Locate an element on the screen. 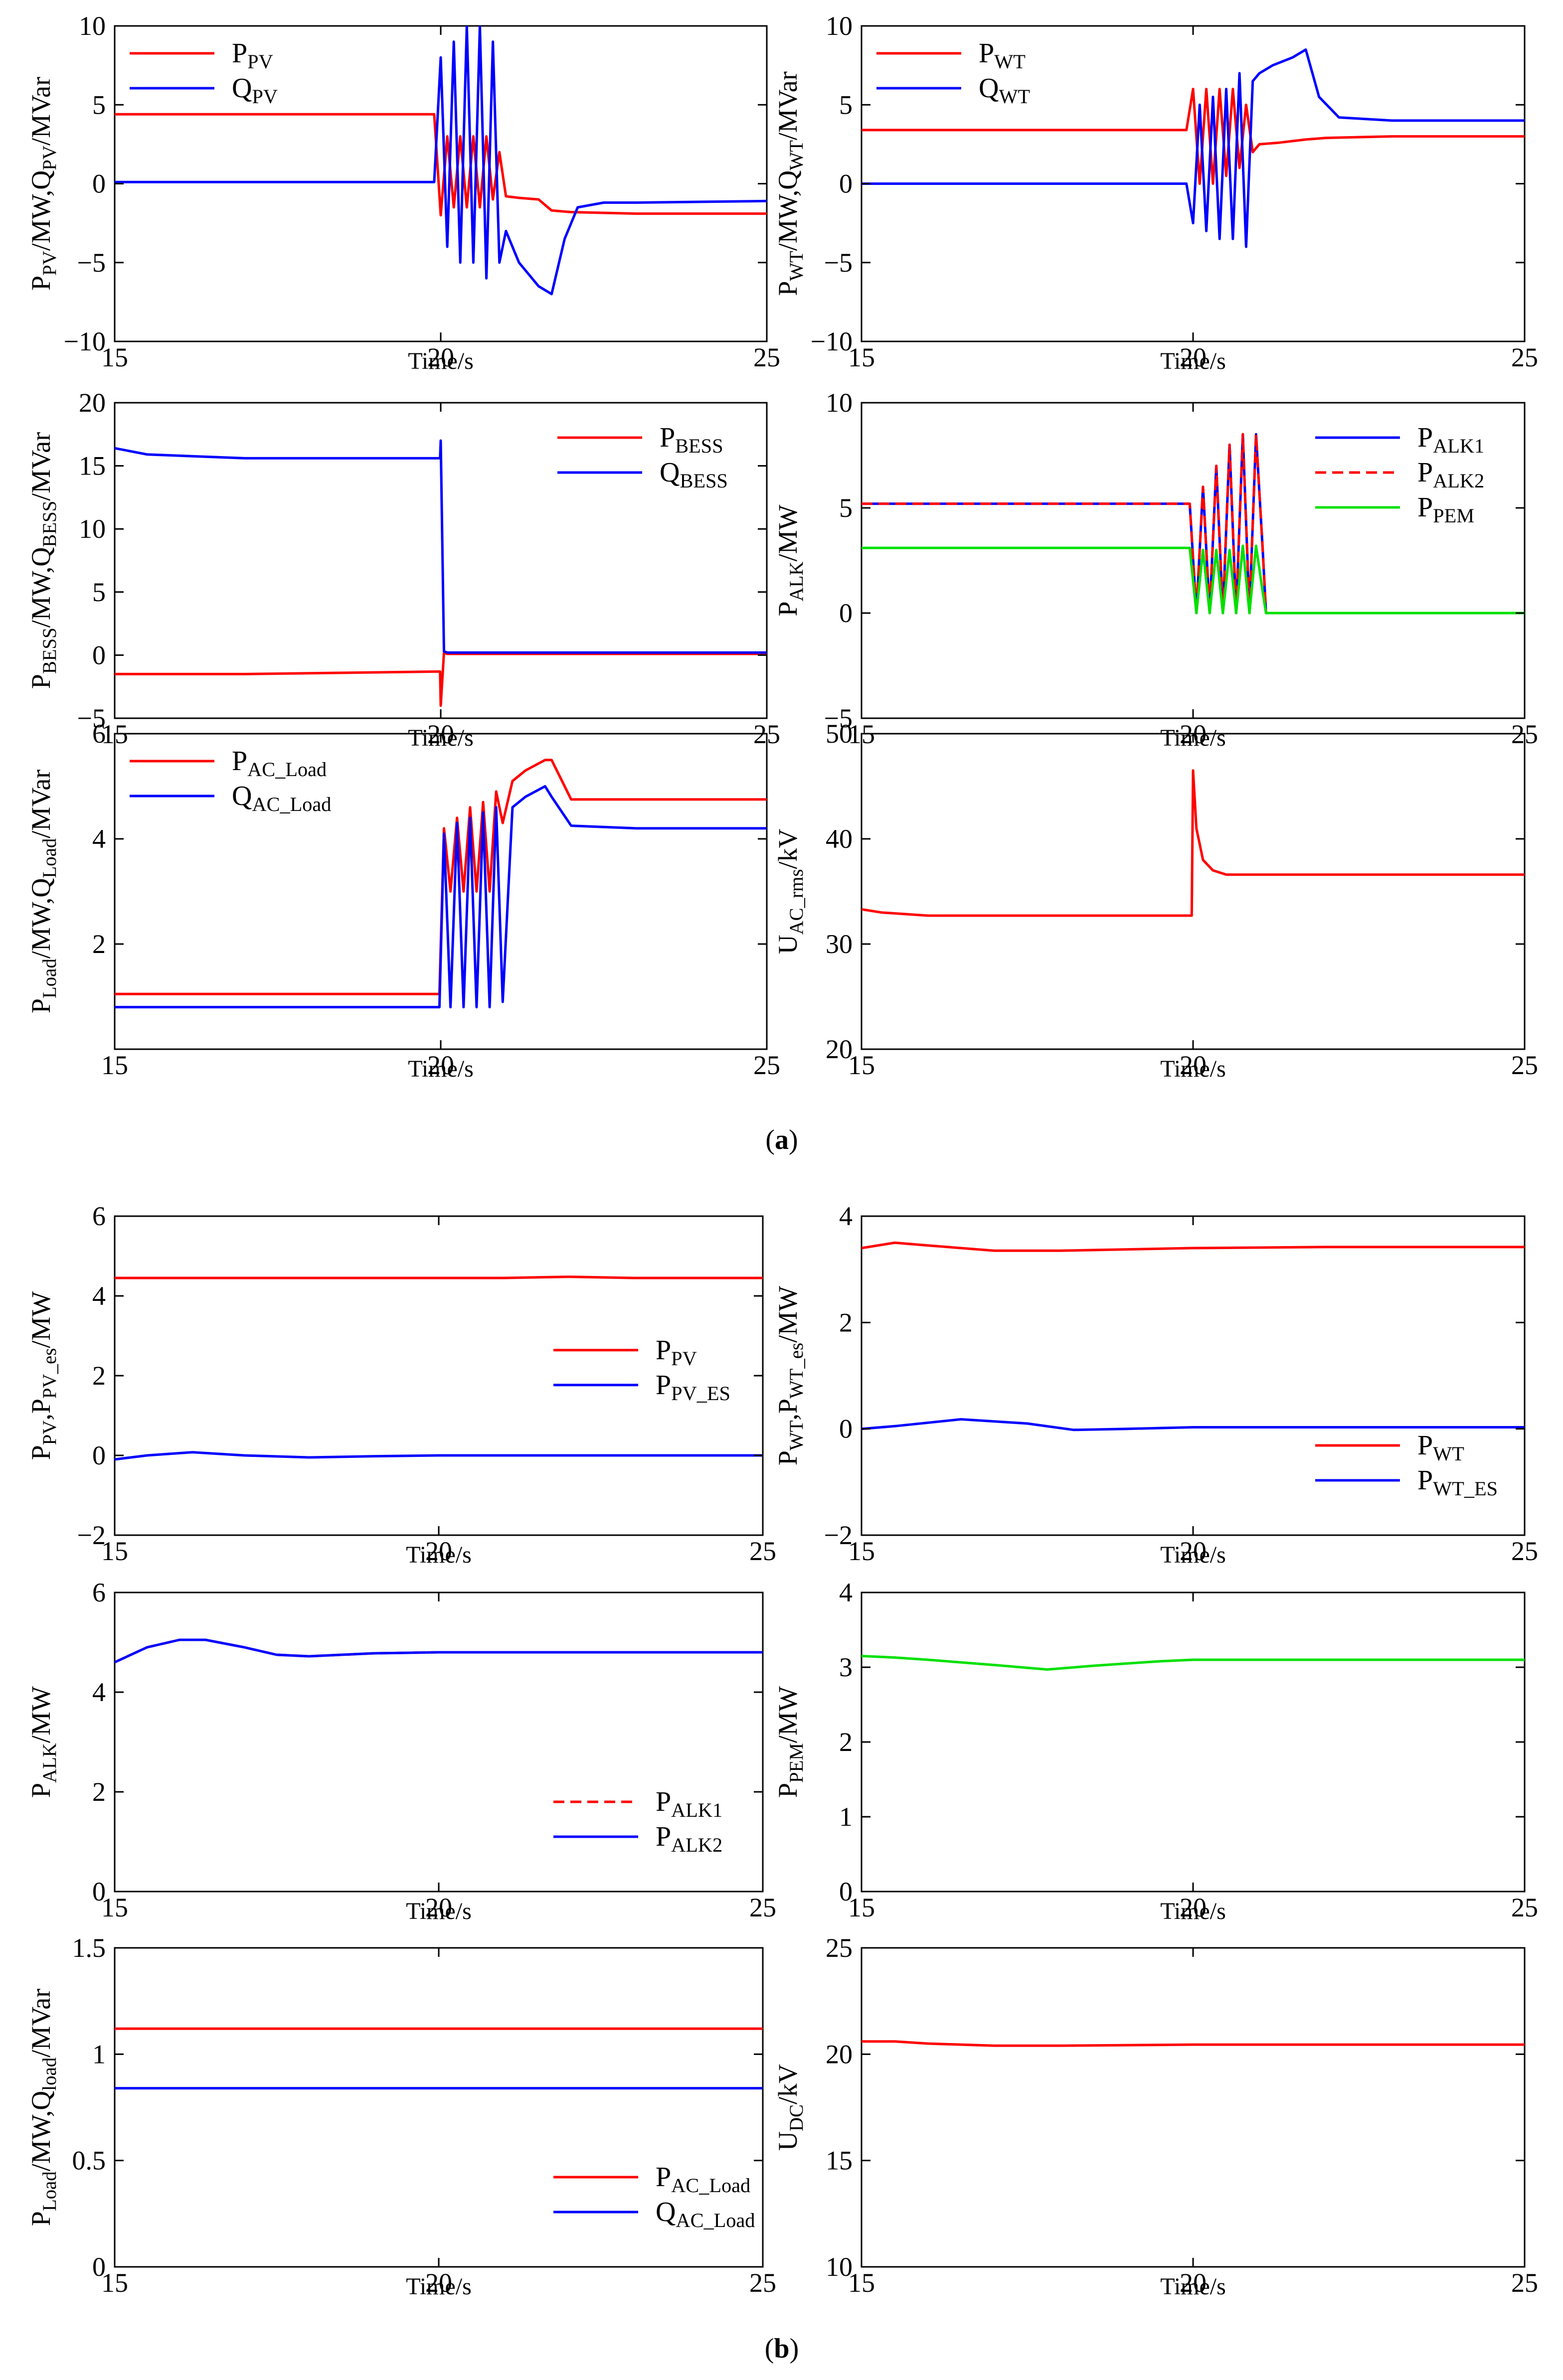 The width and height of the screenshot is (1563, 2380). legend-label-subscript: ALK2 is located at coordinates (697, 1845).